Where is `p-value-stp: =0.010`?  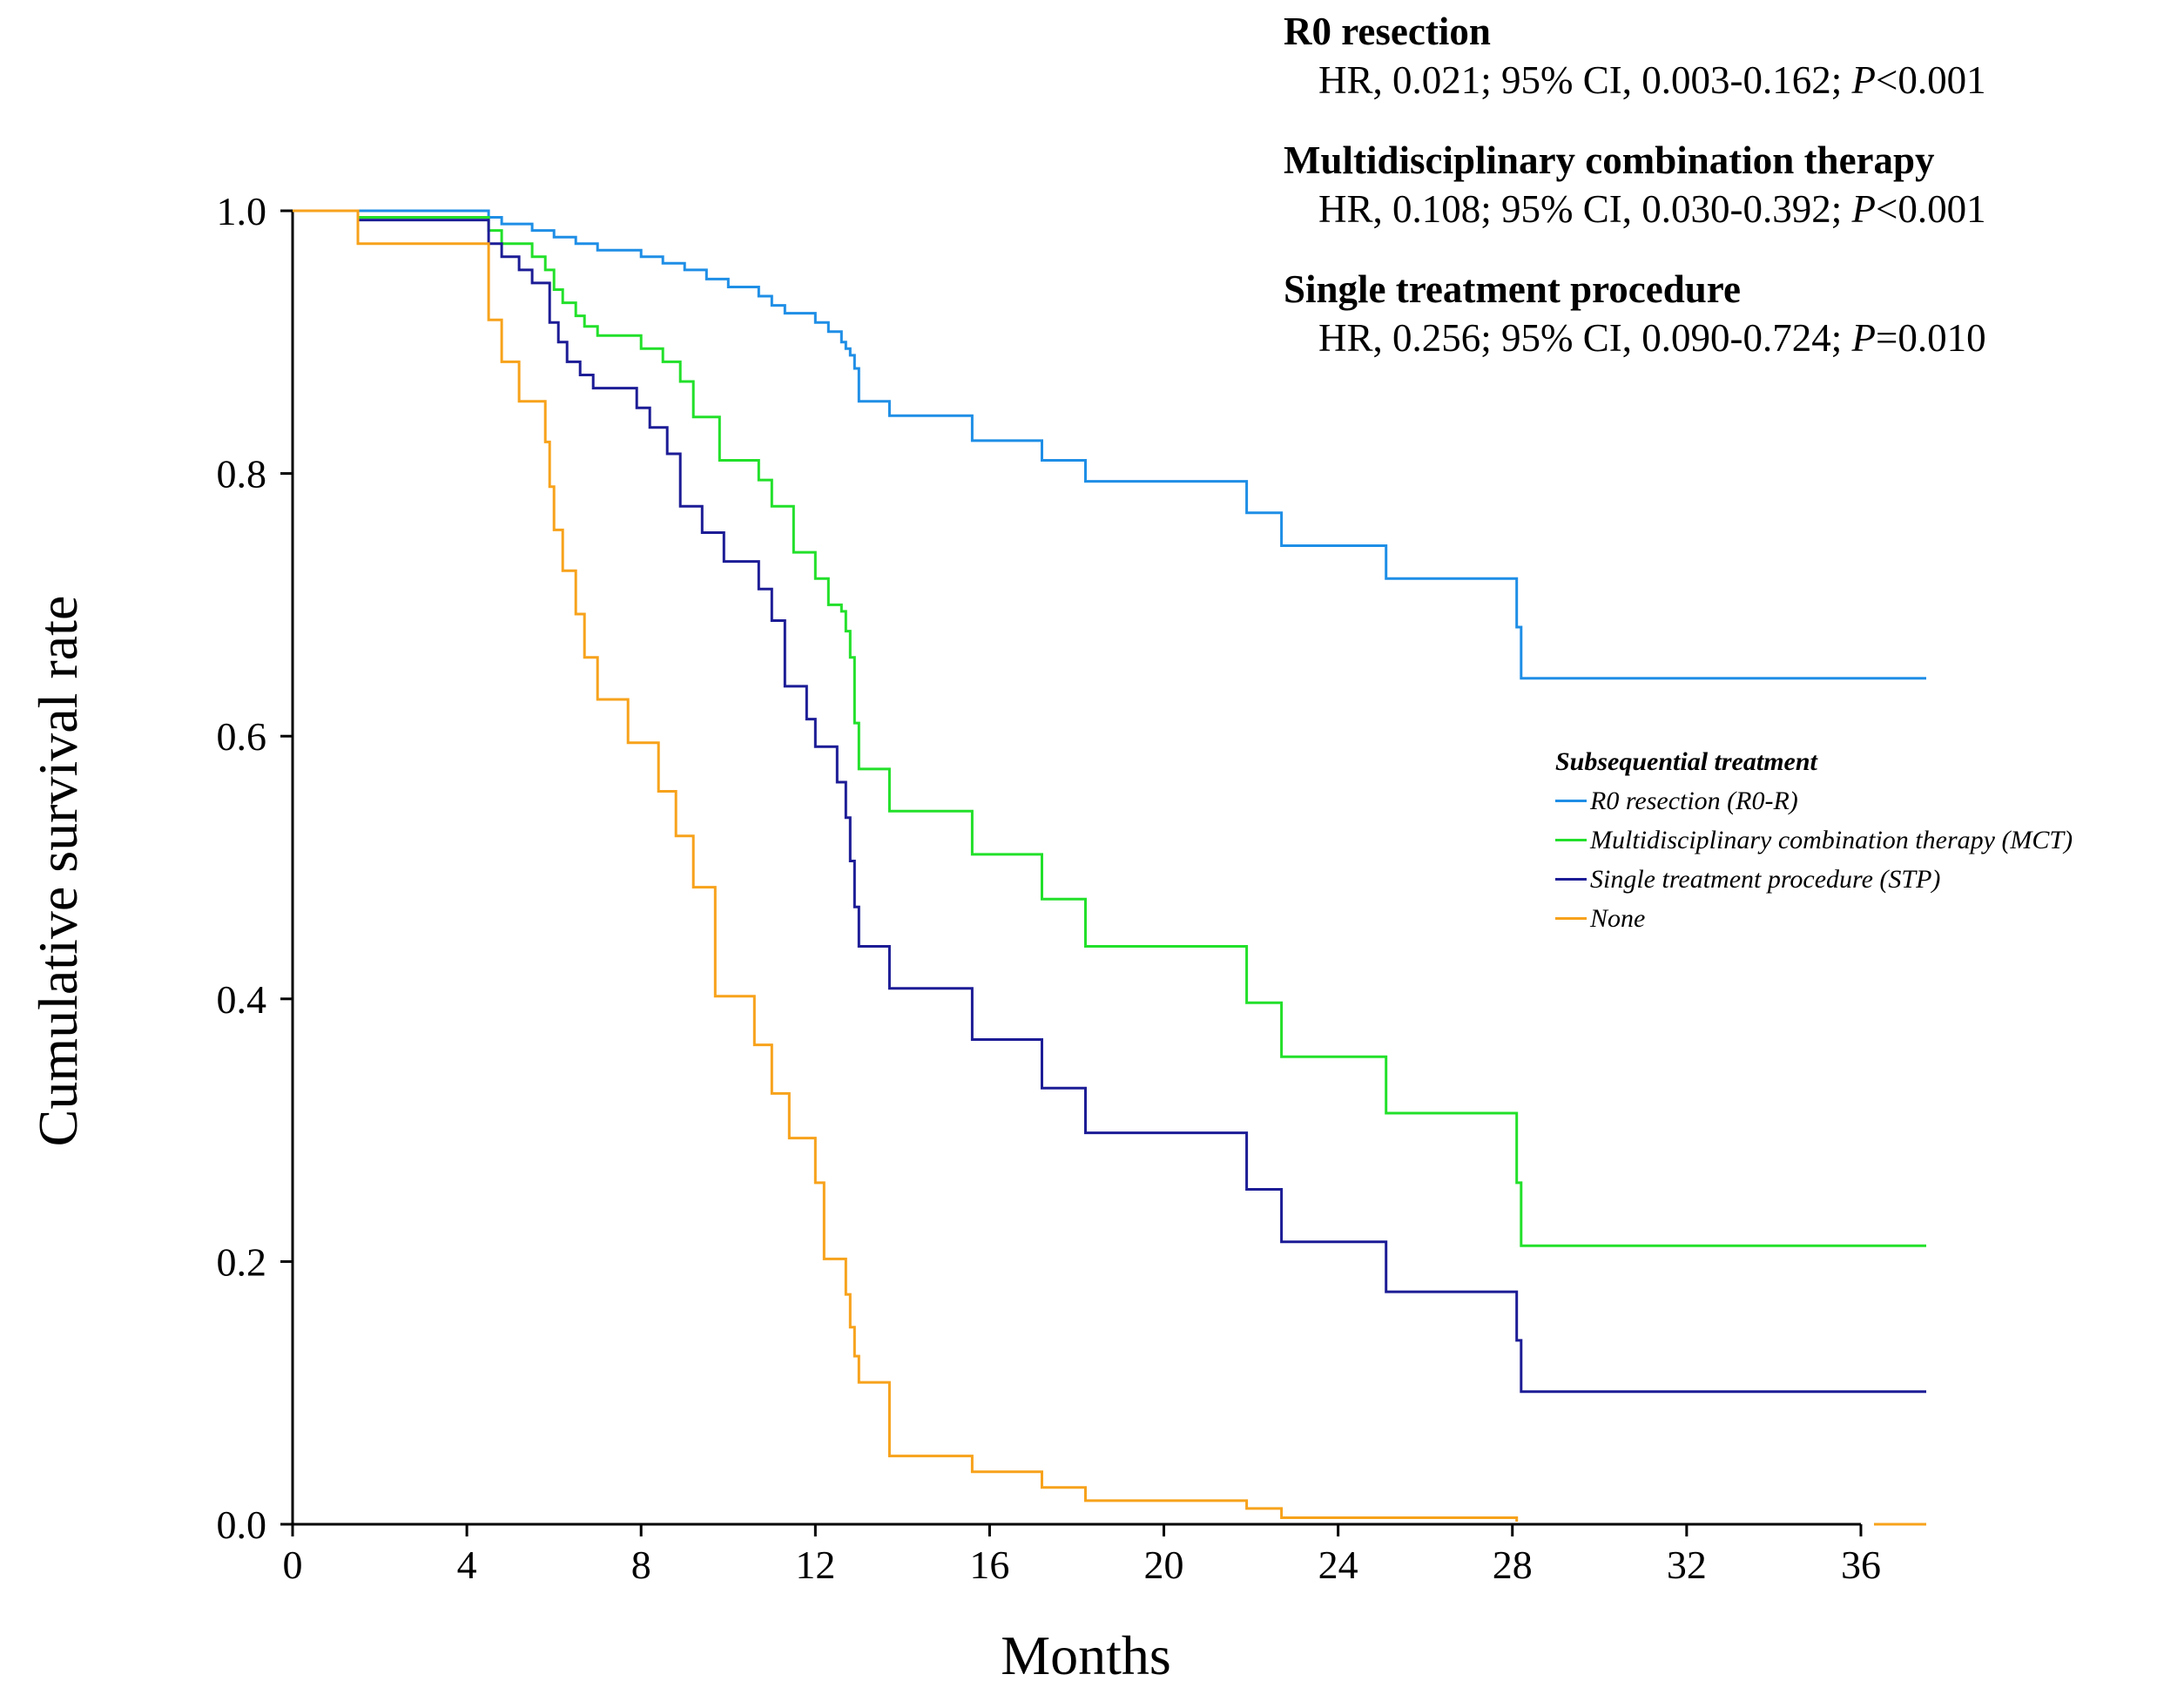 p-value-stp: =0.010 is located at coordinates (1931, 338).